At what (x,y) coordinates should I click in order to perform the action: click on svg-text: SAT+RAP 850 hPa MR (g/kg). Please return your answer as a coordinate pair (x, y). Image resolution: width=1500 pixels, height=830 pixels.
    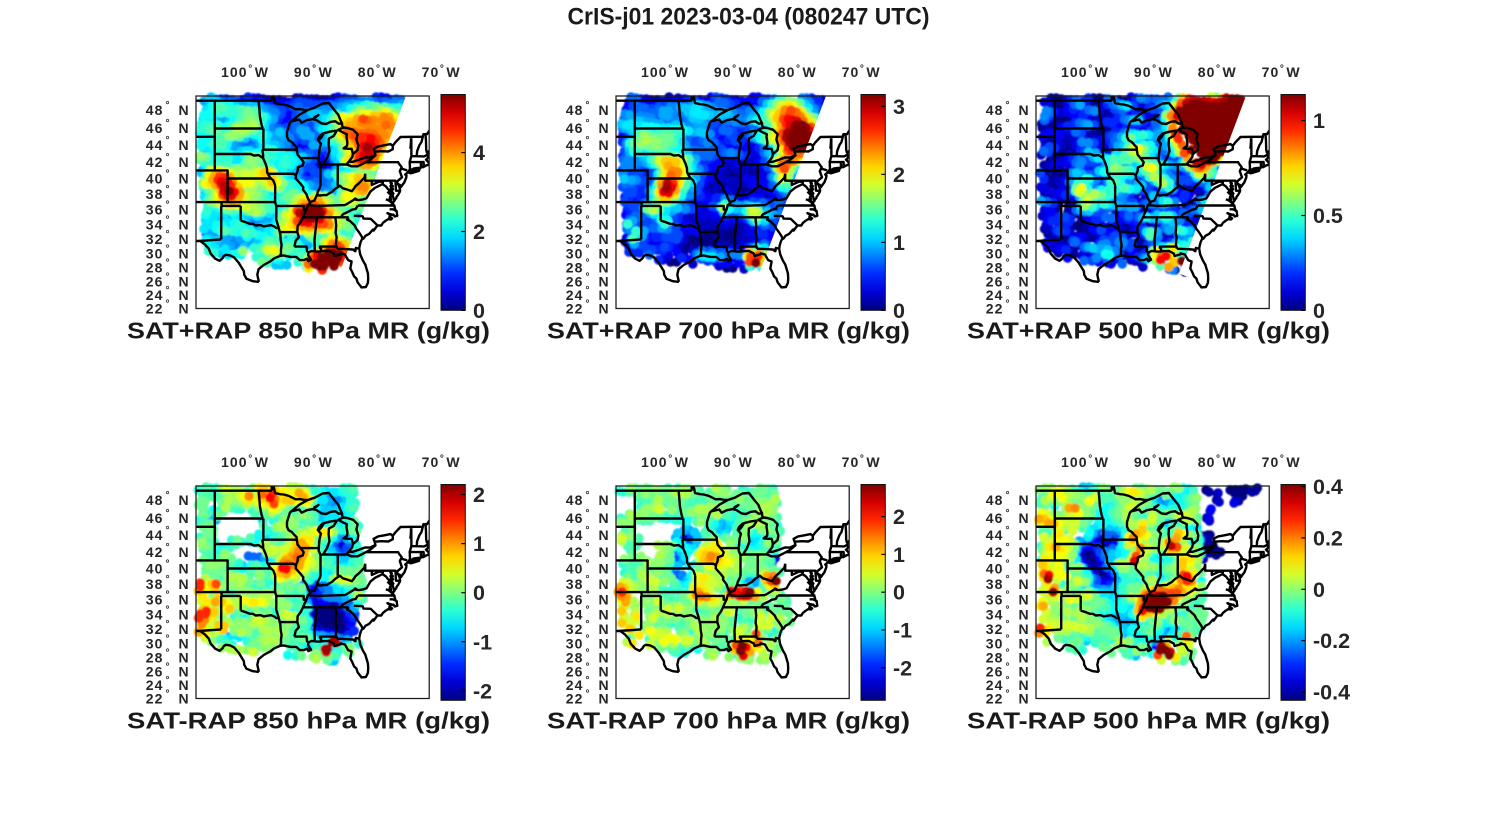
    Looking at the image, I should click on (308, 331).